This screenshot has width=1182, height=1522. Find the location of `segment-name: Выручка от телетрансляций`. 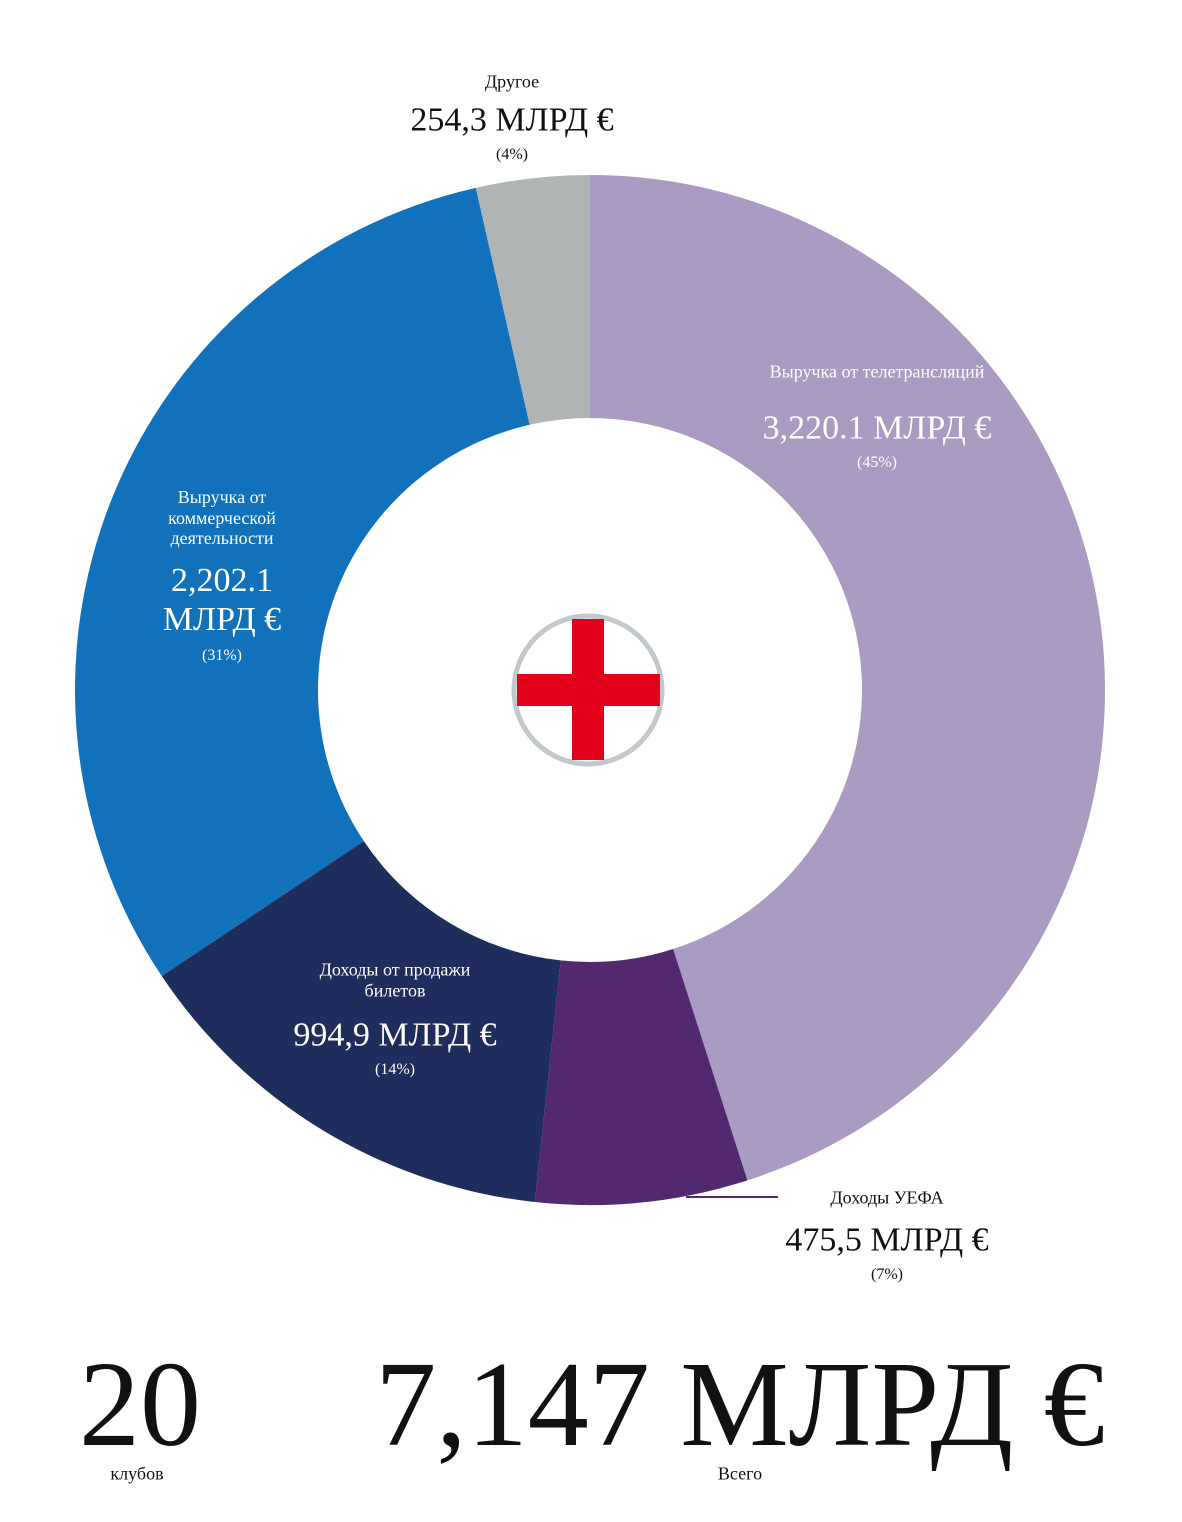

segment-name: Выручка от телетрансляций is located at coordinates (877, 371).